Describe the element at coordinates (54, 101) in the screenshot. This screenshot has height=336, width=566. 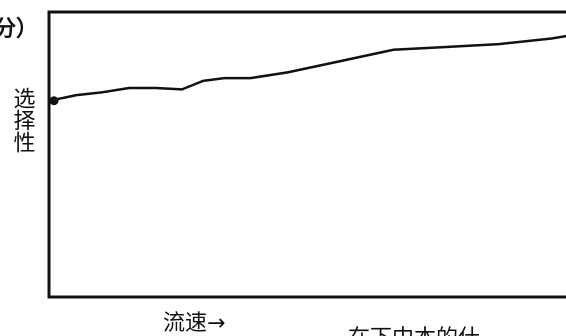
I see `data-point-start` at that location.